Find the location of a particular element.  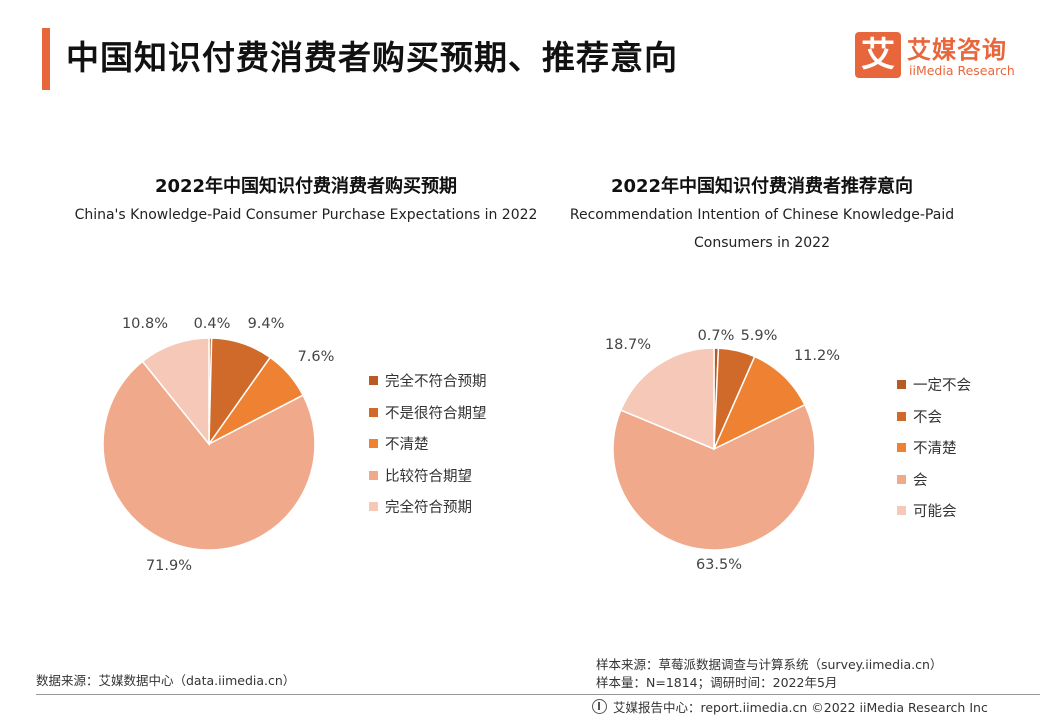

sample-size-line: 样本量：N=1814；调研时间：2022年5月 is located at coordinates (717, 682).